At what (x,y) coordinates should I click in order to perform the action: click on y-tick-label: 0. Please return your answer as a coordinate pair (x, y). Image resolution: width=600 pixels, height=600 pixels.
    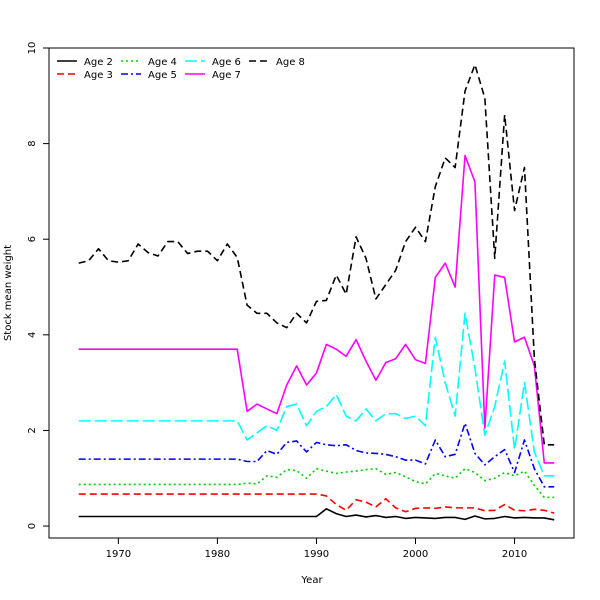
    Looking at the image, I should click on (32, 526).